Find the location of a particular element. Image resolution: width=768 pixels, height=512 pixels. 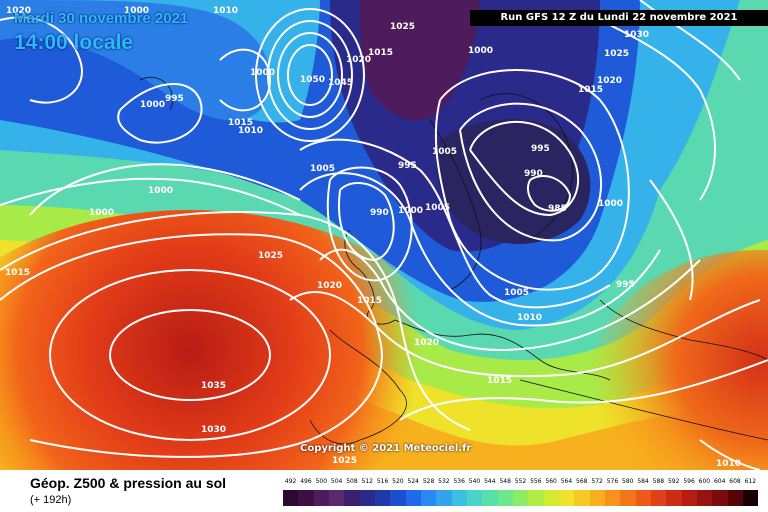

isobar-label: 990 is located at coordinates (533, 174).